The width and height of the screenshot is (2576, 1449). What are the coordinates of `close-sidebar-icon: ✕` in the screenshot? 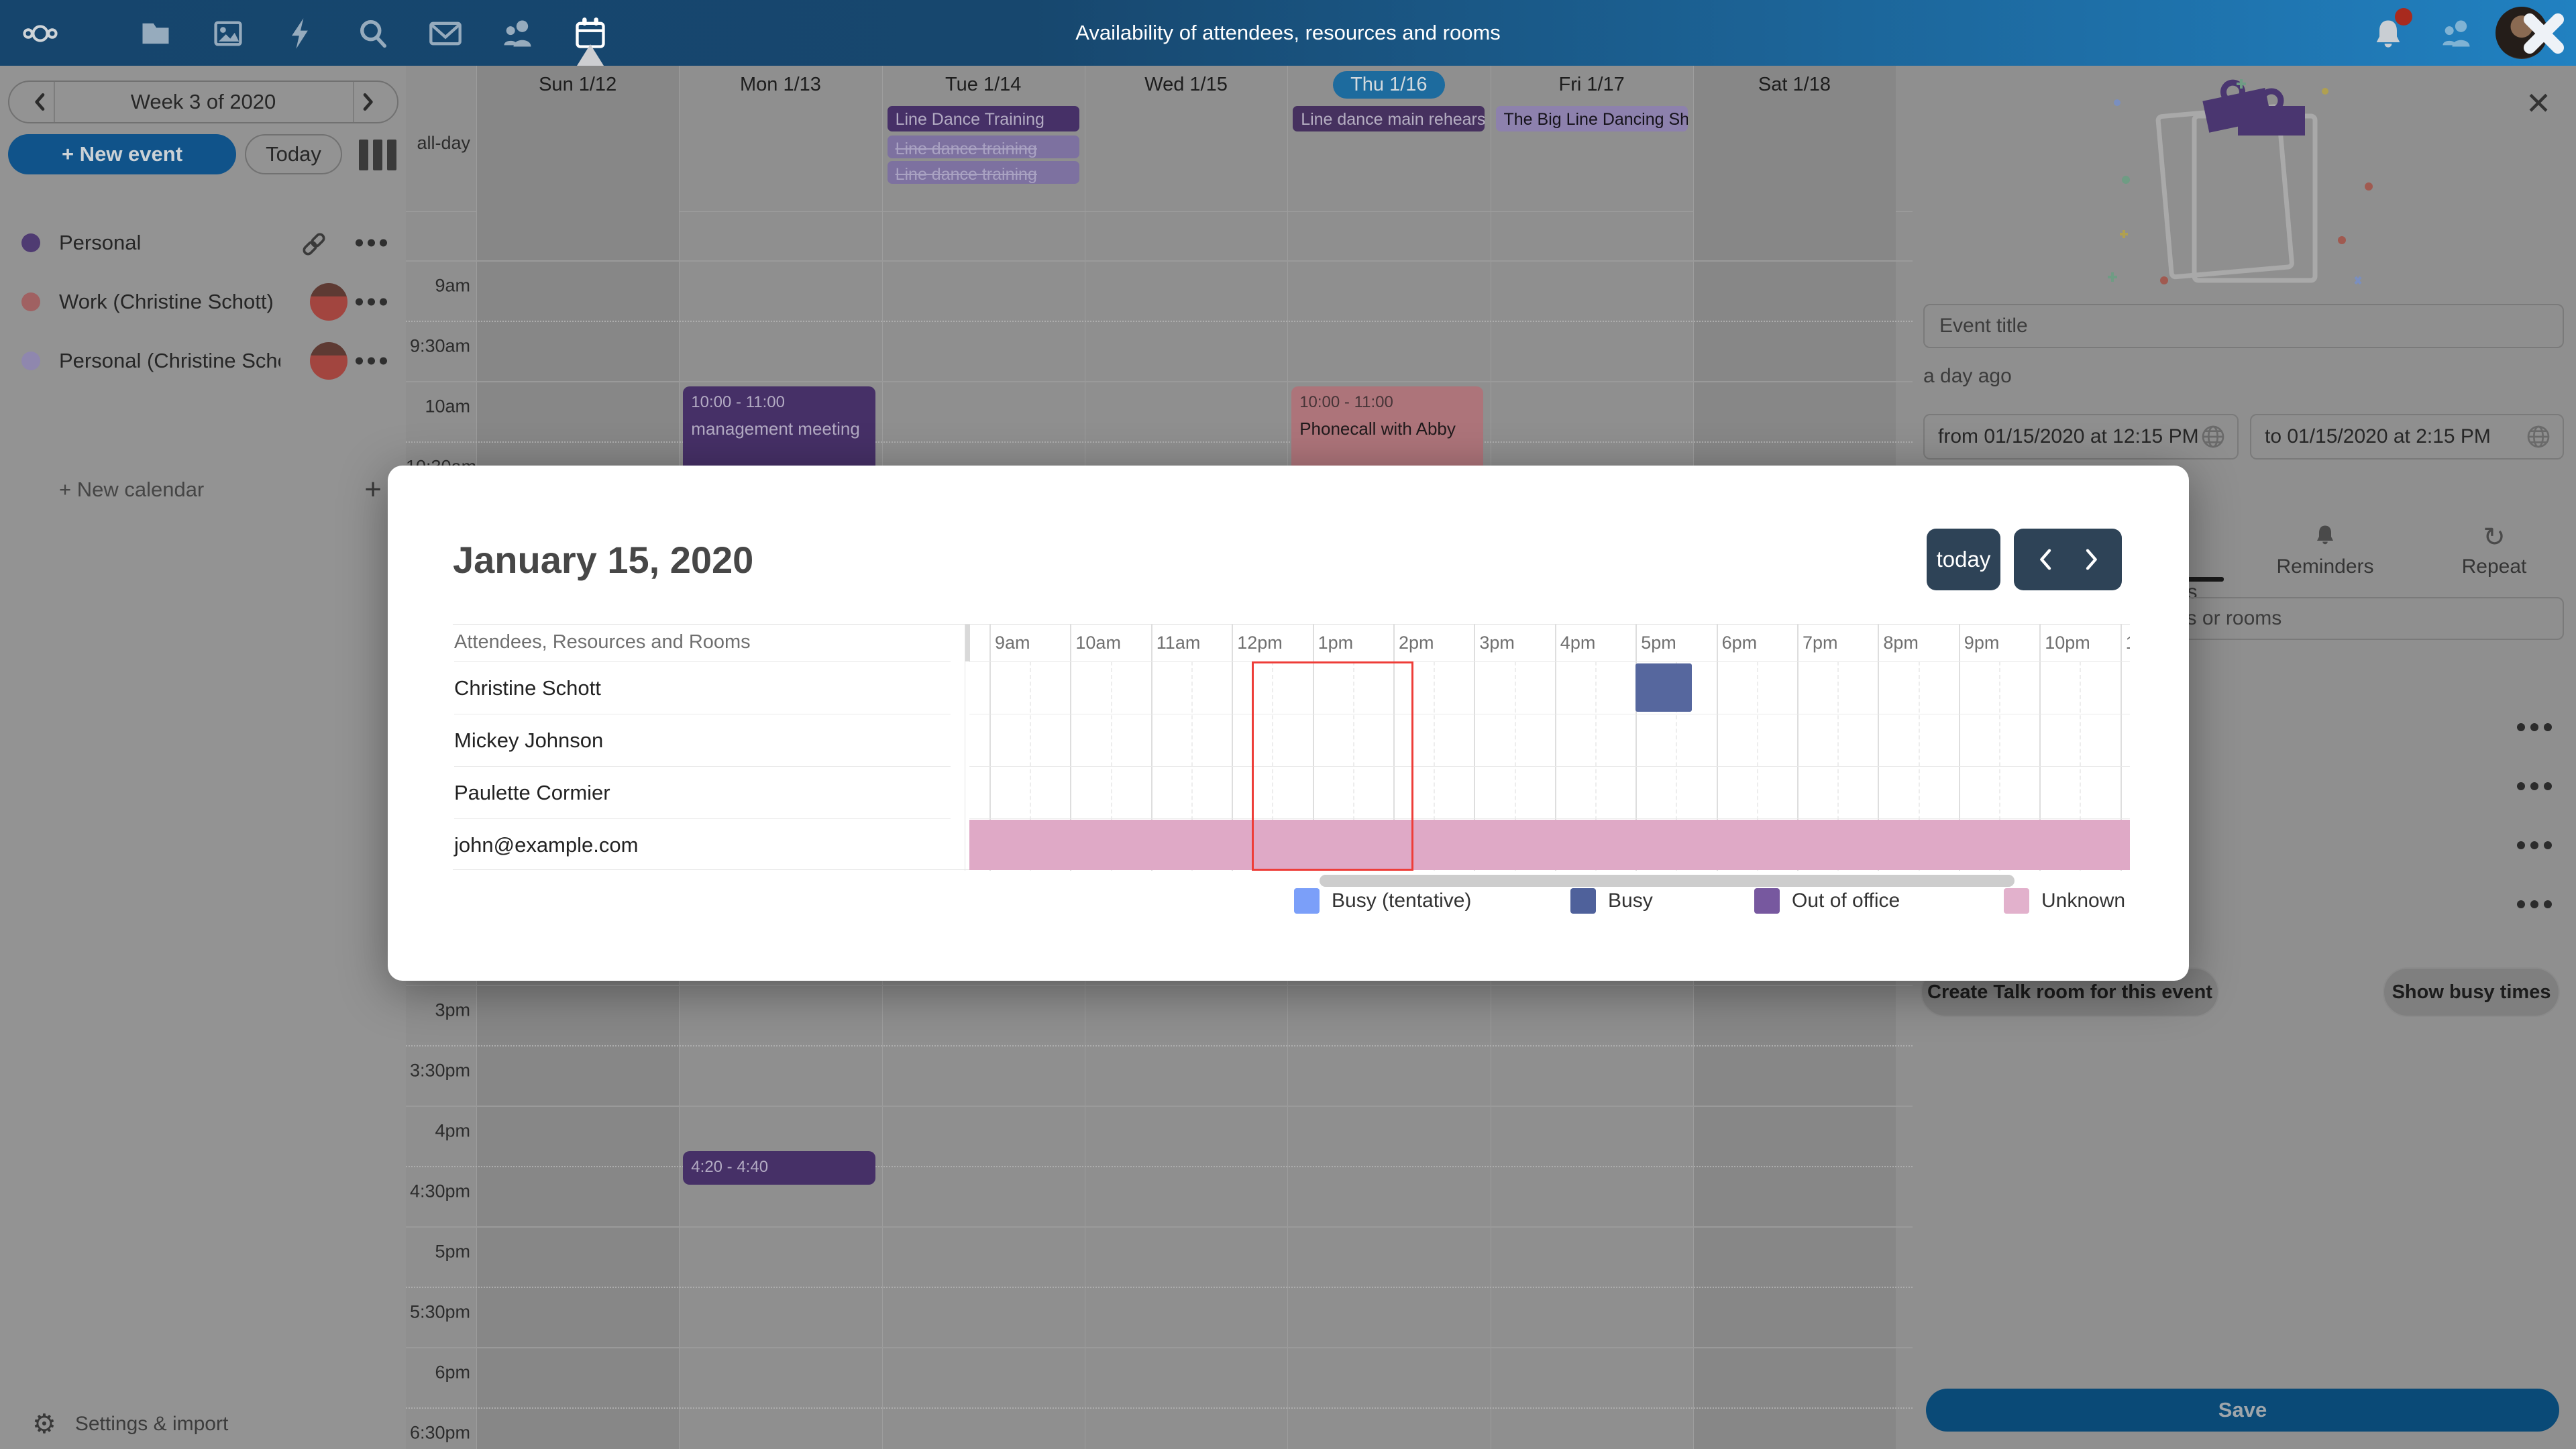 It's located at (2538, 103).